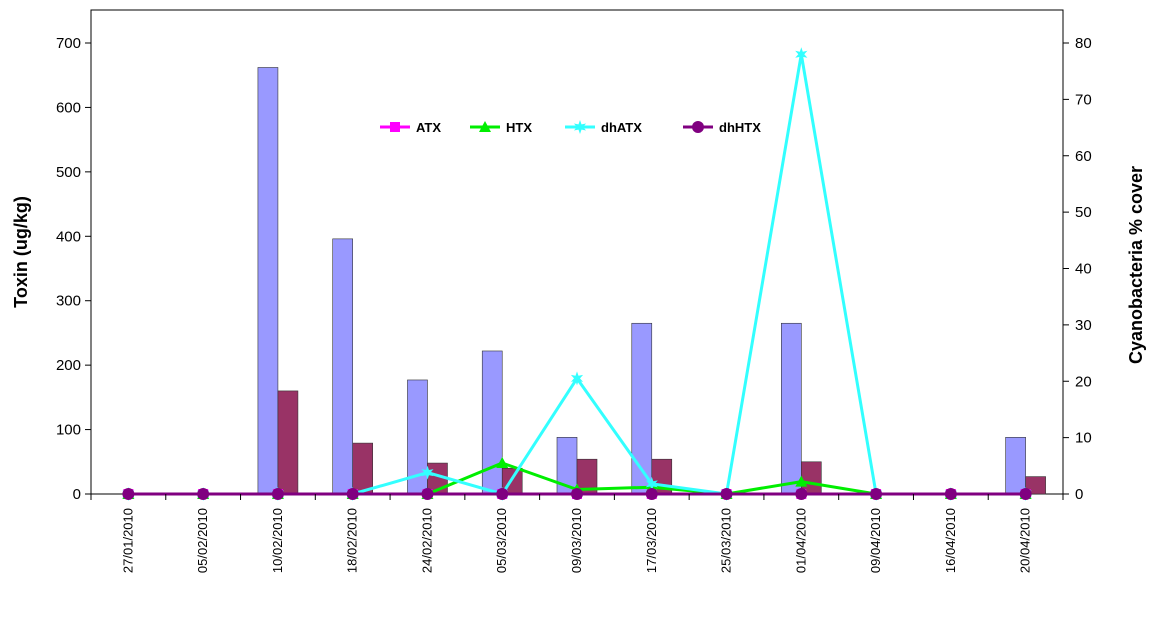  Describe the element at coordinates (651, 540) in the screenshot. I see `x-tick-label: 17/03/2010` at that location.